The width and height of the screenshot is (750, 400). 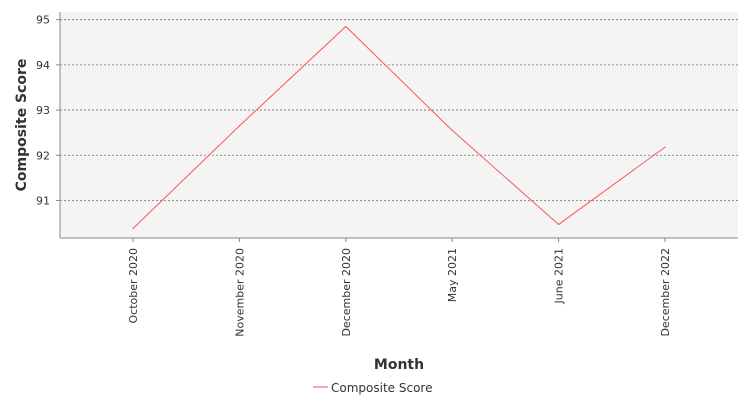 What do you see at coordinates (22, 125) in the screenshot?
I see `y-axis-title: Composite Score` at bounding box center [22, 125].